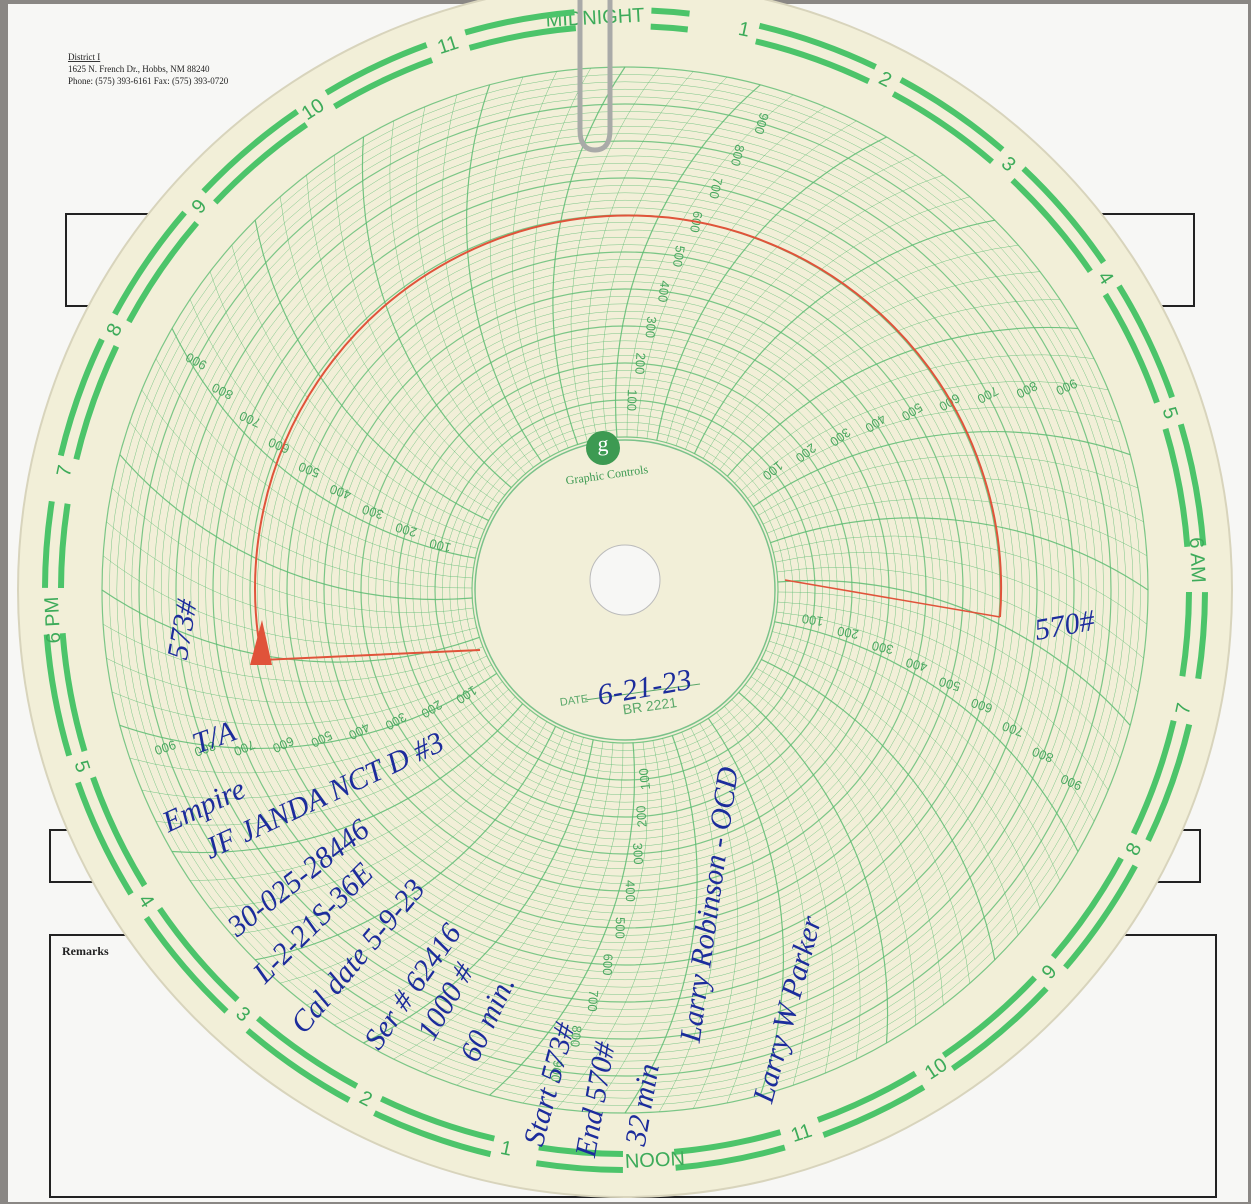 The image size is (1251, 1204). Describe the element at coordinates (603, 443) in the screenshot. I see `logo-letter: g` at that location.